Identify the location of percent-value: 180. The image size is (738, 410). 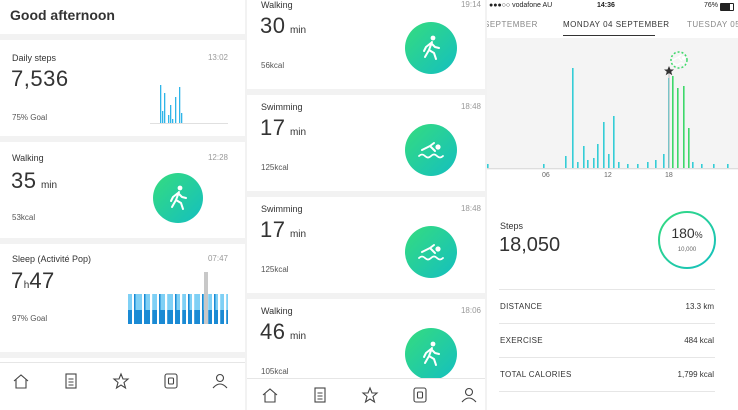
(683, 233).